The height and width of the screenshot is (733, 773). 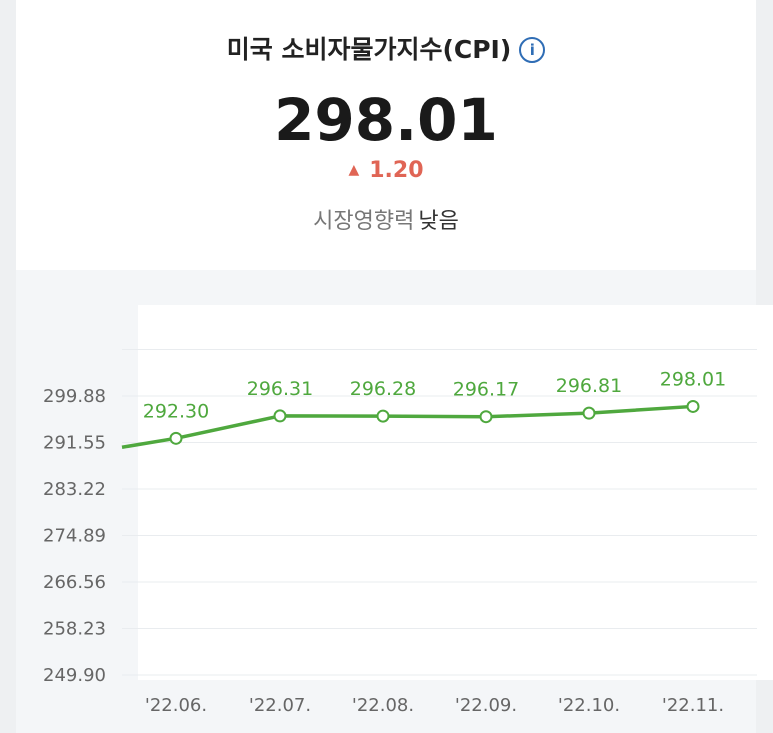 I want to click on y-tick-label: 291.55, so click(x=74, y=443).